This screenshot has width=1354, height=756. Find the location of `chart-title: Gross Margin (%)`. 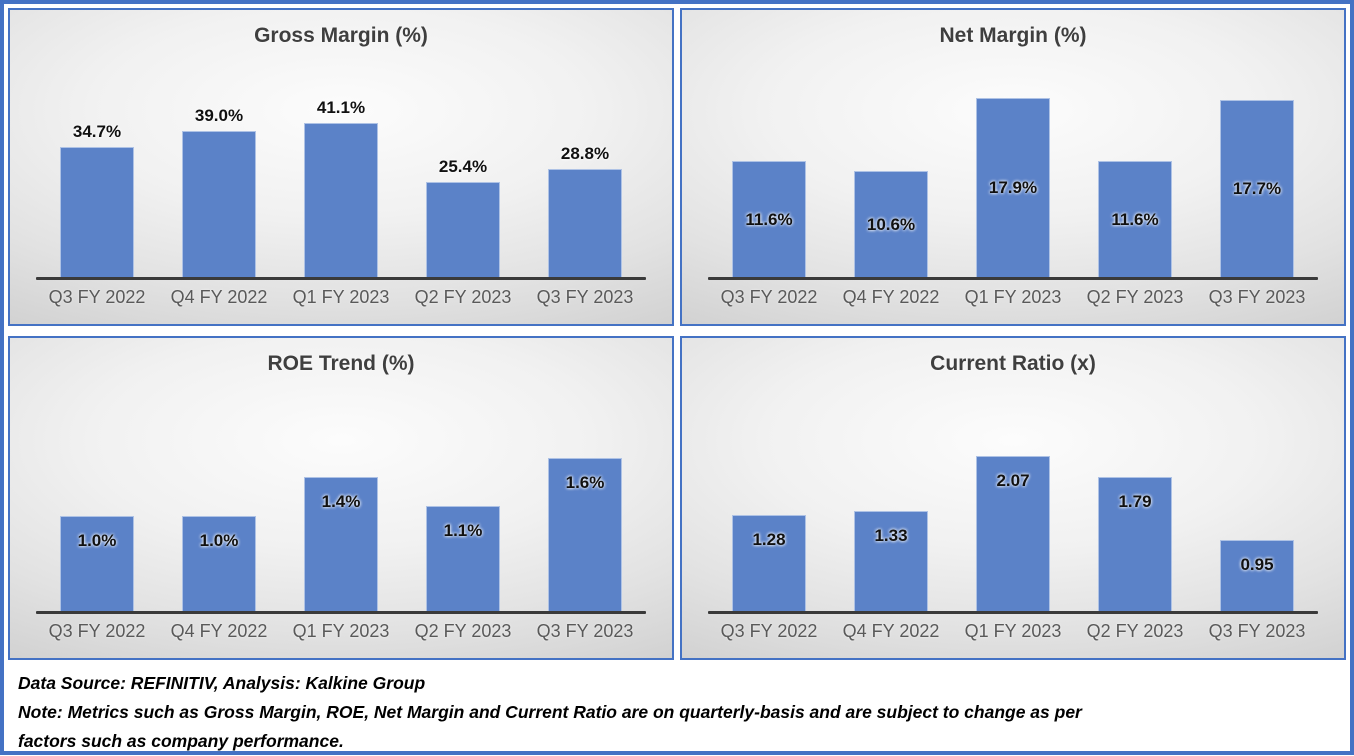

chart-title: Gross Margin (%) is located at coordinates (341, 35).